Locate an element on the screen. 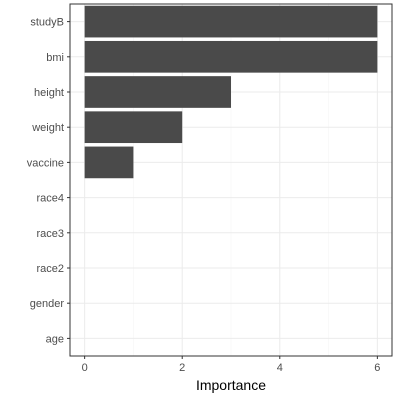 The width and height of the screenshot is (400, 400). bar-weight is located at coordinates (133, 127).